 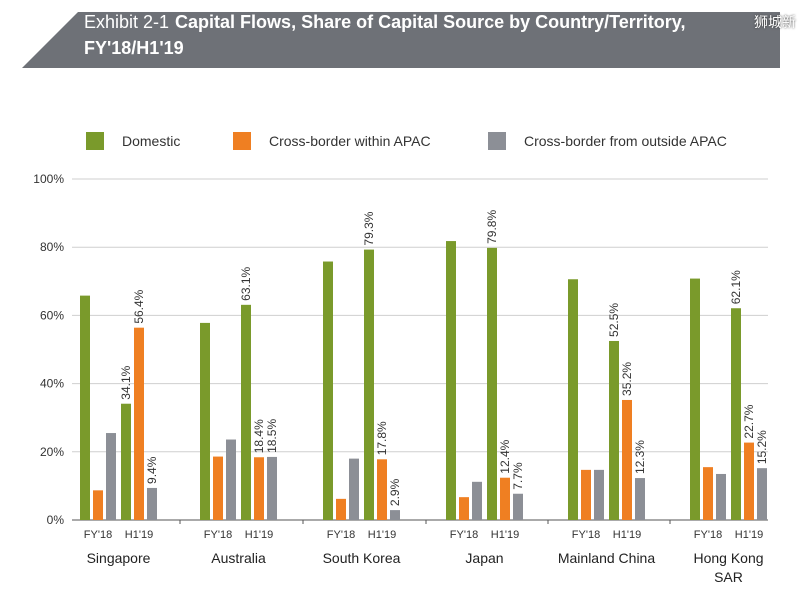 What do you see at coordinates (382, 438) in the screenshot?
I see `data-label: 17.8%` at bounding box center [382, 438].